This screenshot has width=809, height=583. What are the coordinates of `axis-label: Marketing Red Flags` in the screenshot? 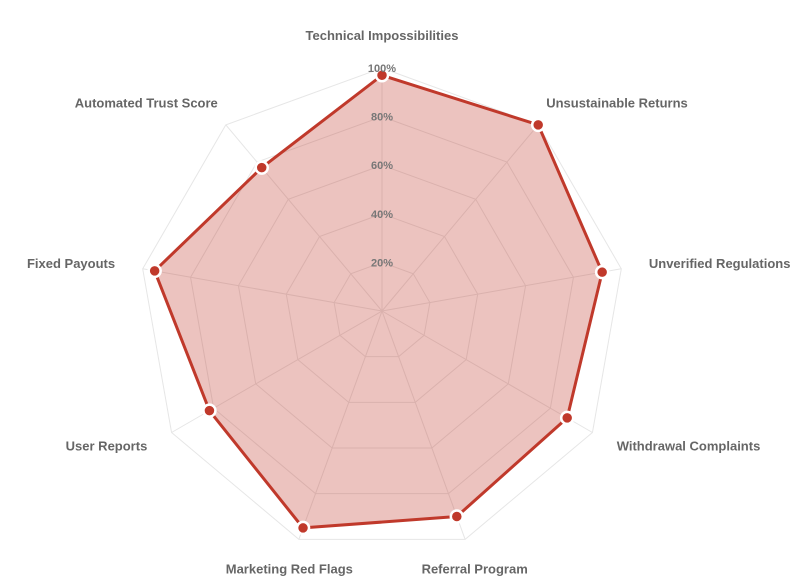 It's located at (289, 569).